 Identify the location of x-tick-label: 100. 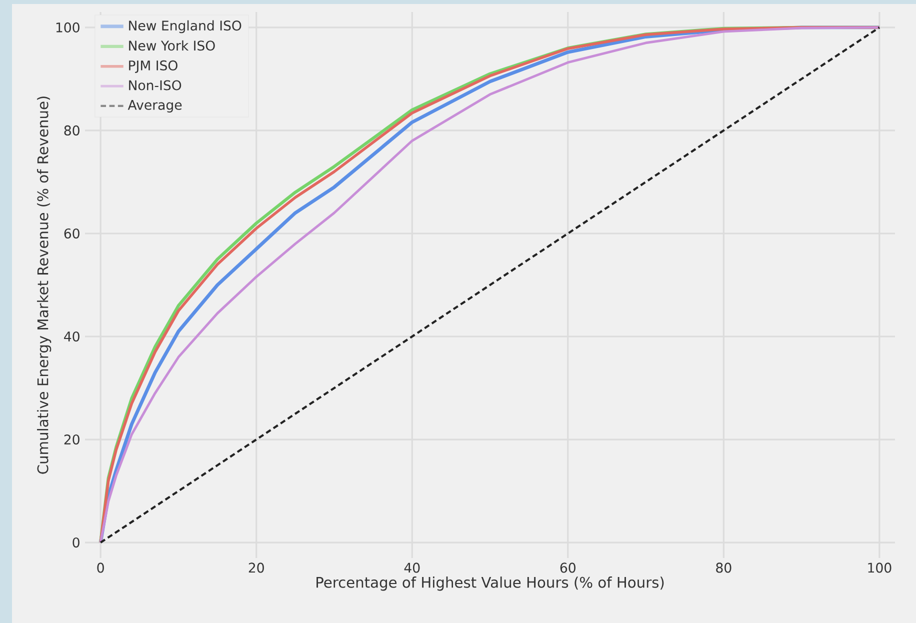
(880, 567).